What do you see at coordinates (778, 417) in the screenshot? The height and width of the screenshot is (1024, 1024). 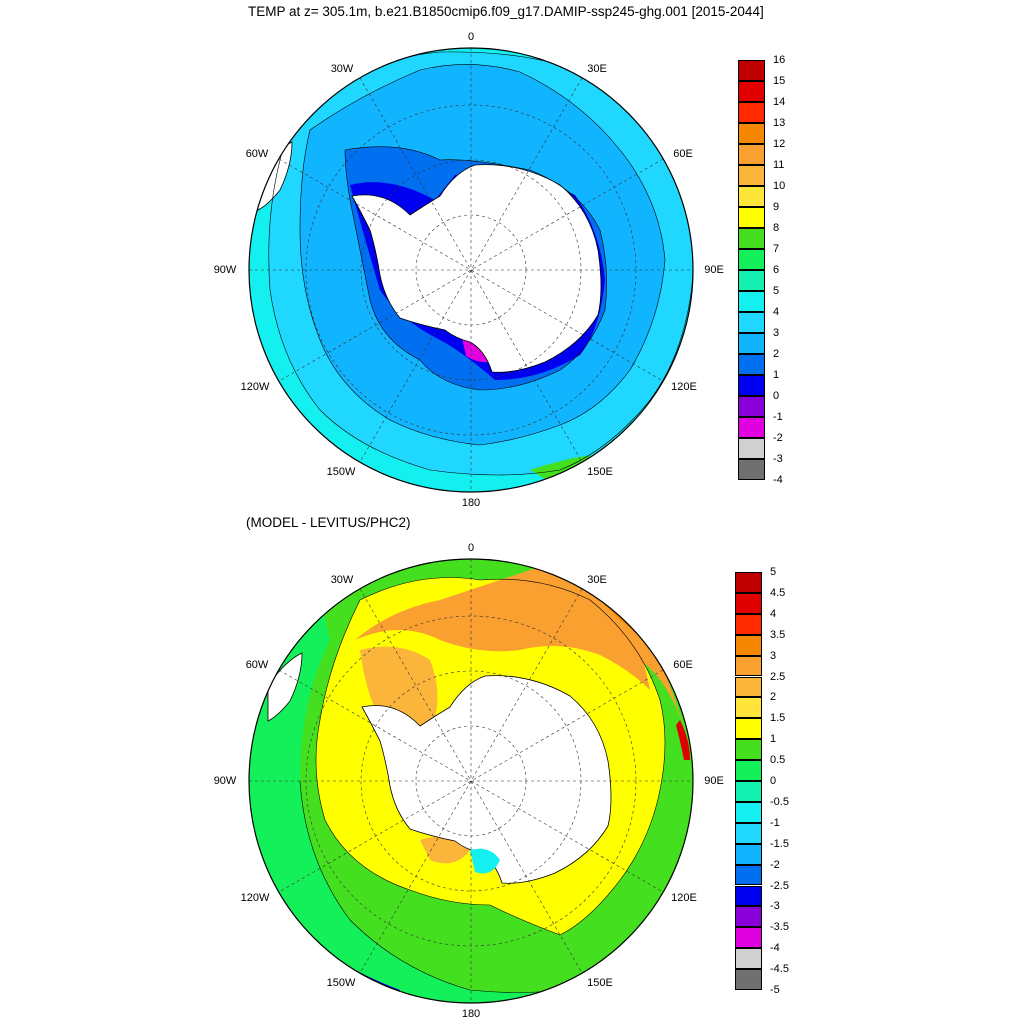 I see `top-colorbar-label: -1` at bounding box center [778, 417].